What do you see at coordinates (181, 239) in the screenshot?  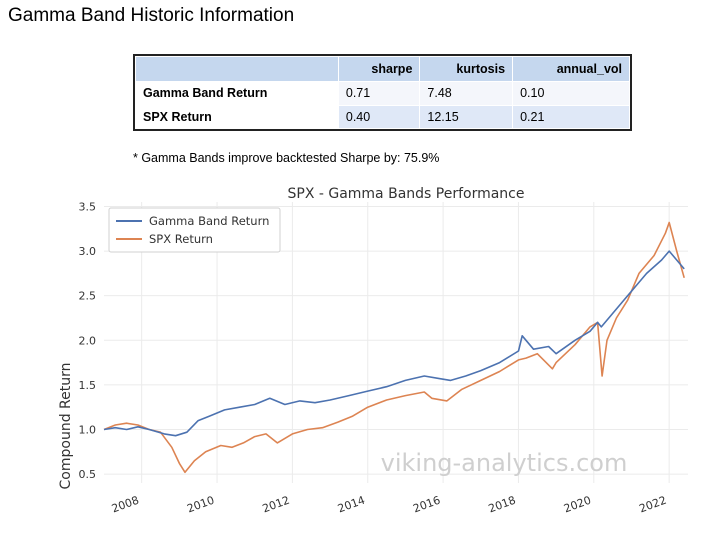 I see `legend-label-spx: SPX Return` at bounding box center [181, 239].